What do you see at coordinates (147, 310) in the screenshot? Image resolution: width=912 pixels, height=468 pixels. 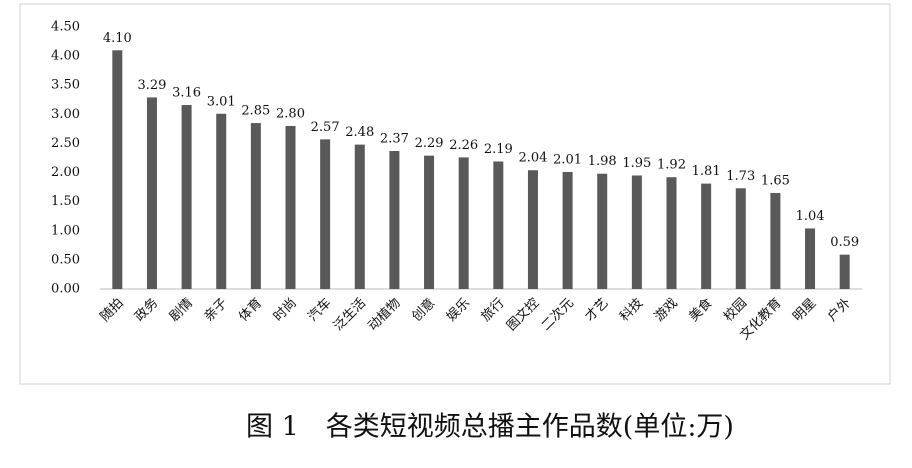 I see `x-tick-label: 政务` at bounding box center [147, 310].